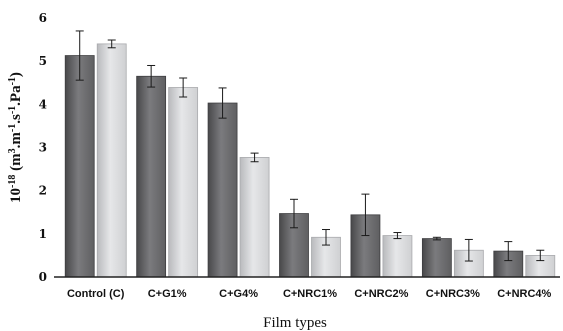 The width and height of the screenshot is (563, 331). Describe the element at coordinates (43, 191) in the screenshot. I see `y-tick-label: 2` at that location.